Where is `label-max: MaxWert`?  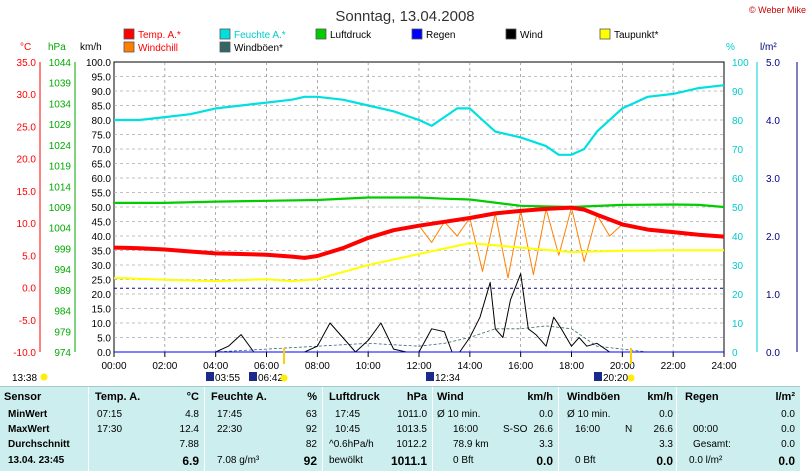 label-max: MaxWert is located at coordinates (29, 429).